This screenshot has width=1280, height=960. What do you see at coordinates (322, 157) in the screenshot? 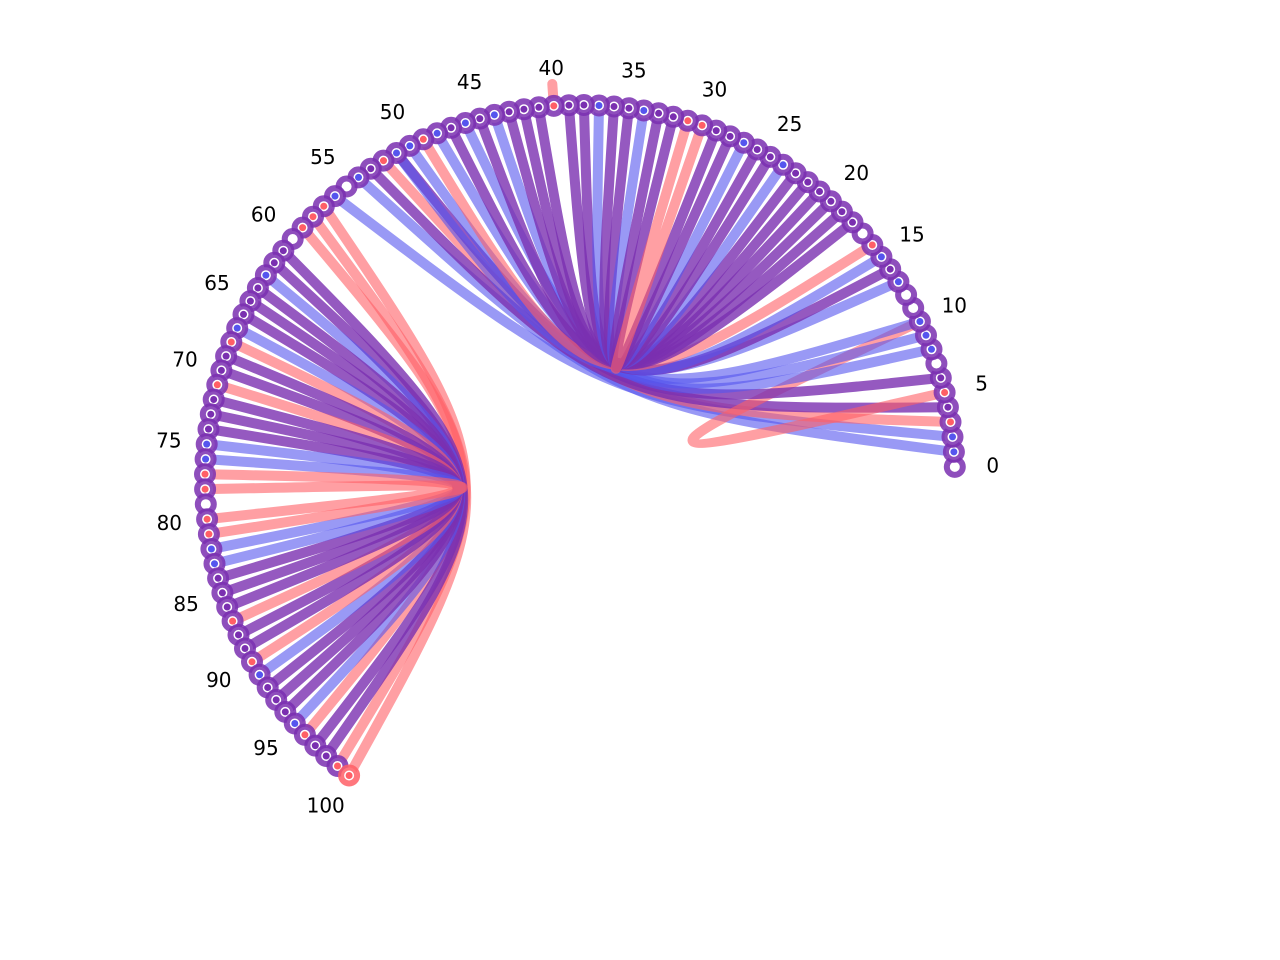
I see `tick-label-55: 55` at bounding box center [322, 157].